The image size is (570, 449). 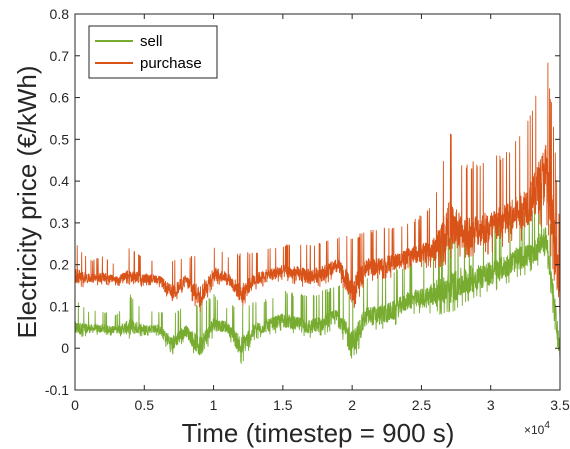 What do you see at coordinates (560, 405) in the screenshot?
I see `x-tick-label: 3.5` at bounding box center [560, 405].